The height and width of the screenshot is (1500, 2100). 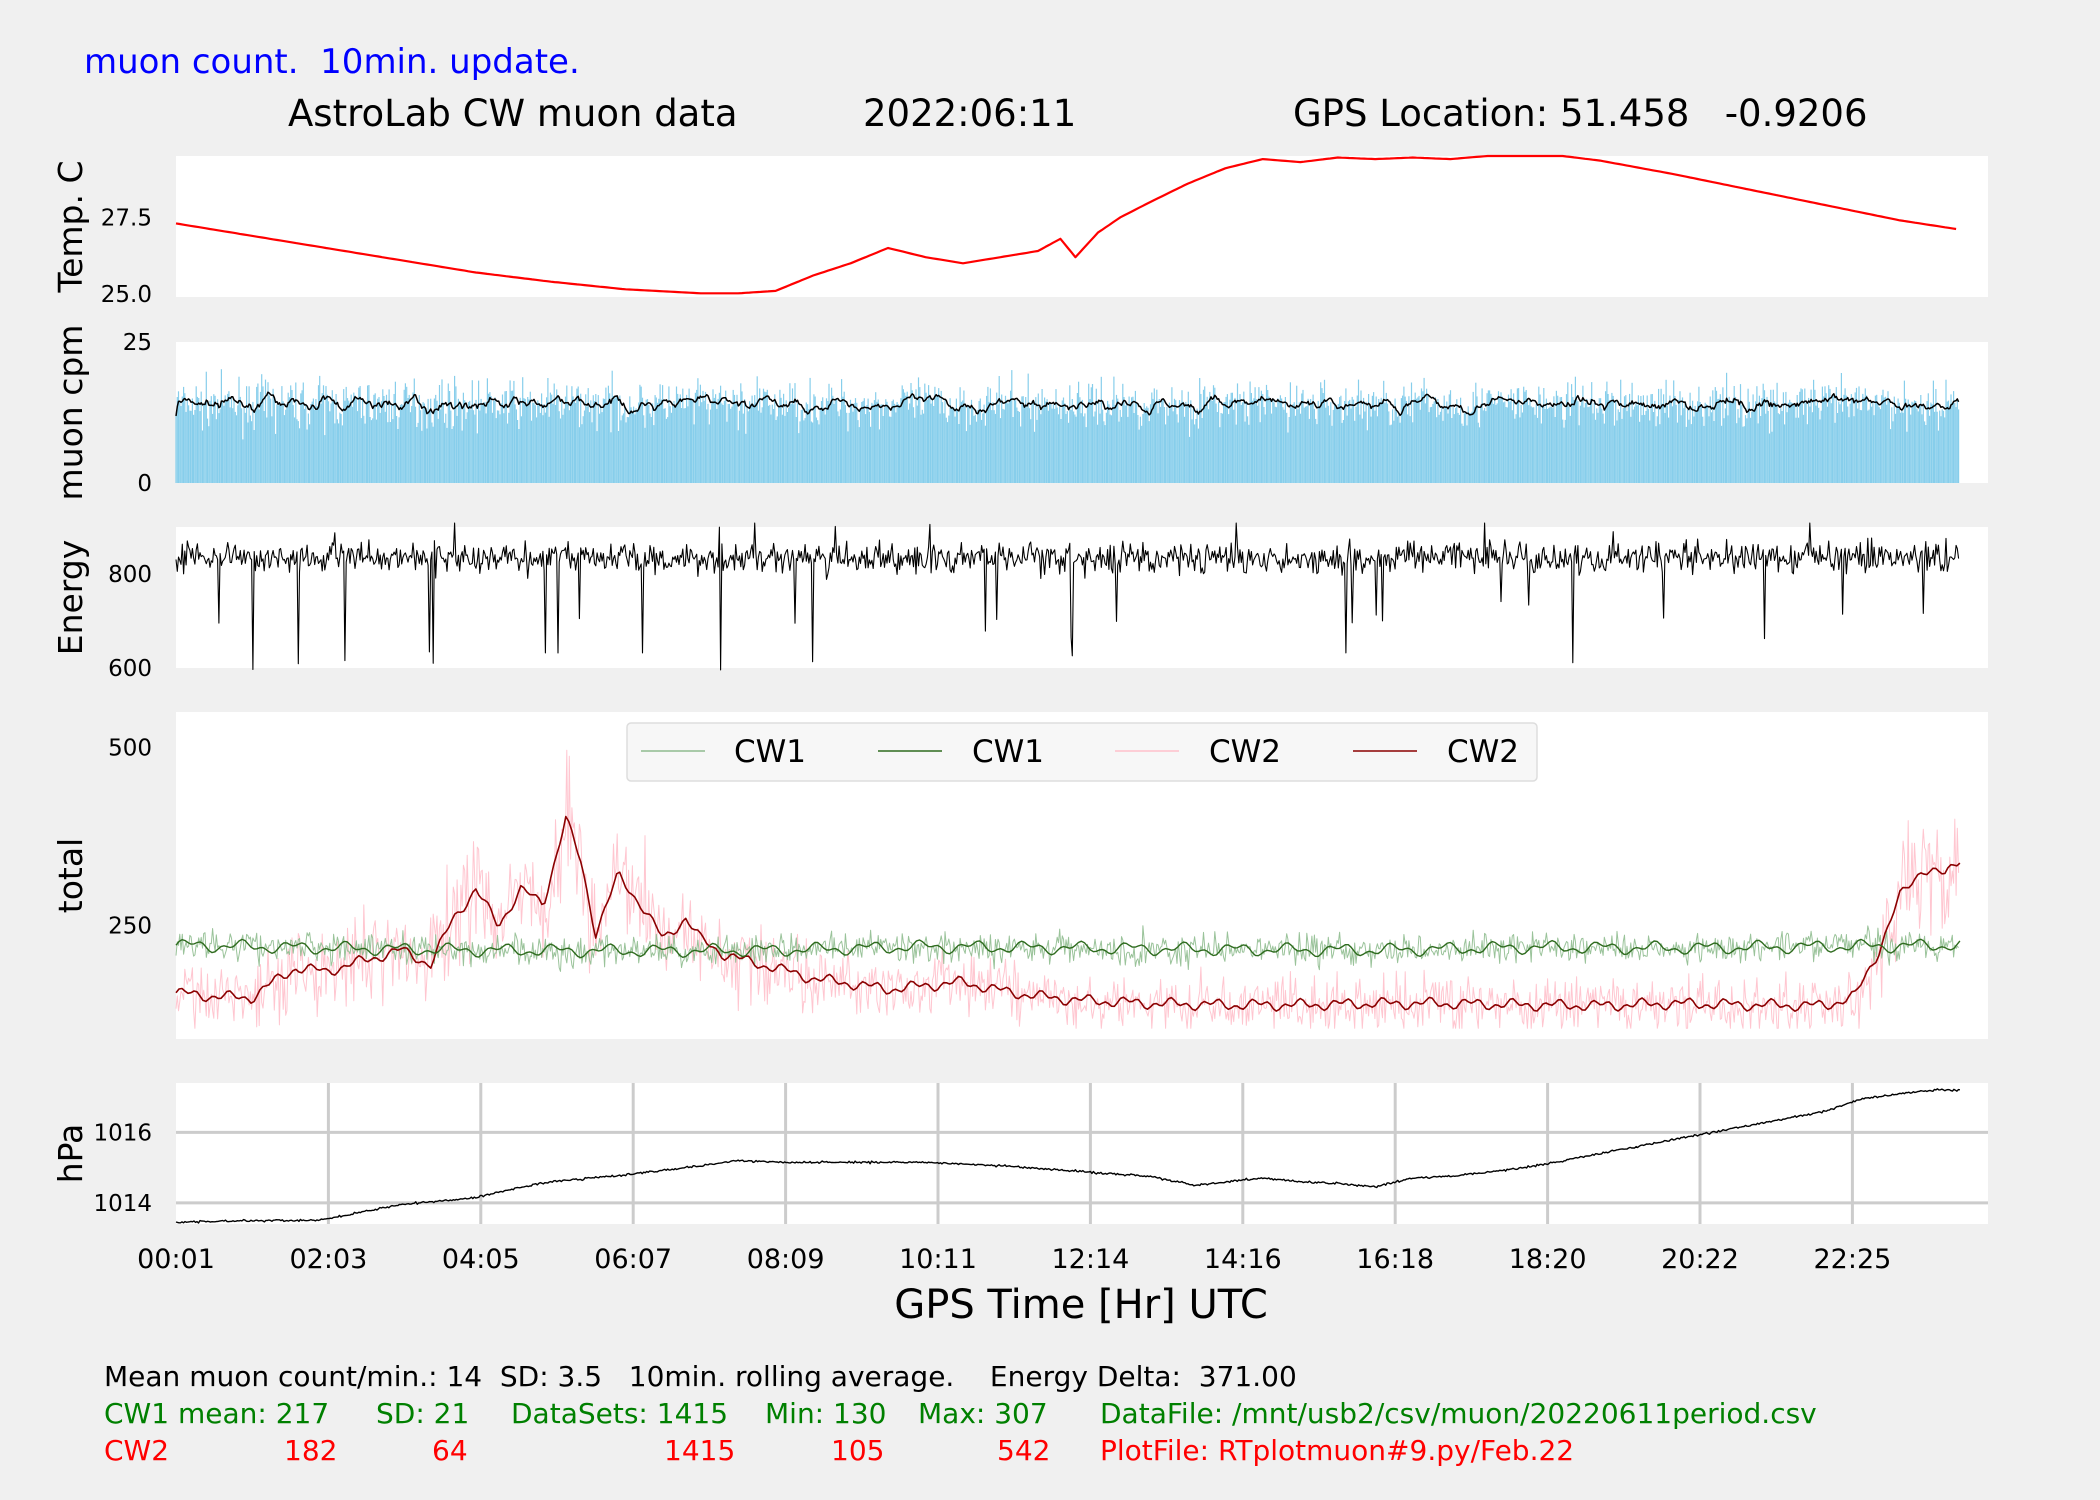 I want to click on chart-title: AstroLab CW muon data, so click(x=513, y=113).